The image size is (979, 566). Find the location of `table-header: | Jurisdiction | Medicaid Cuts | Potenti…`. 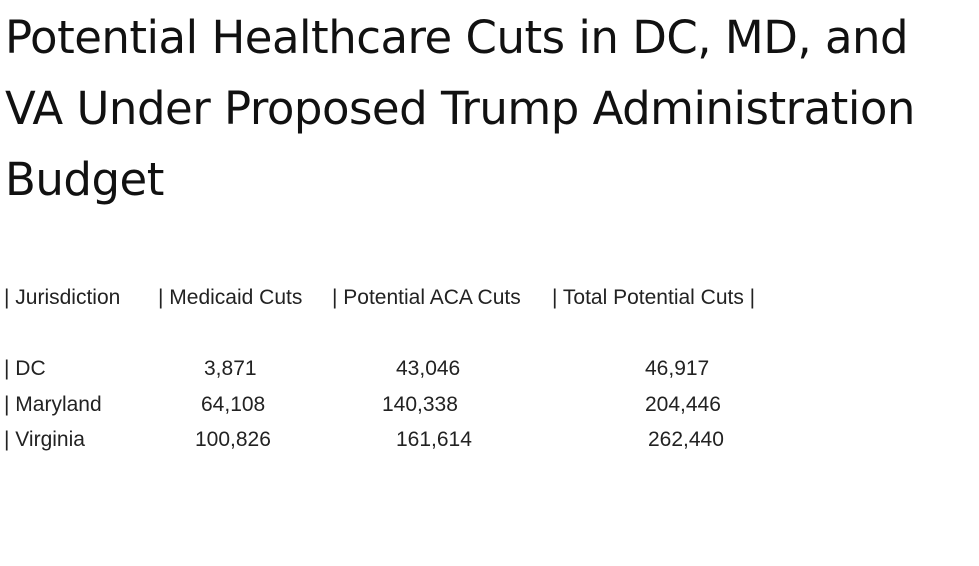

table-header: | Jurisdiction | Medicaid Cuts | Potenti… is located at coordinates (484, 298).